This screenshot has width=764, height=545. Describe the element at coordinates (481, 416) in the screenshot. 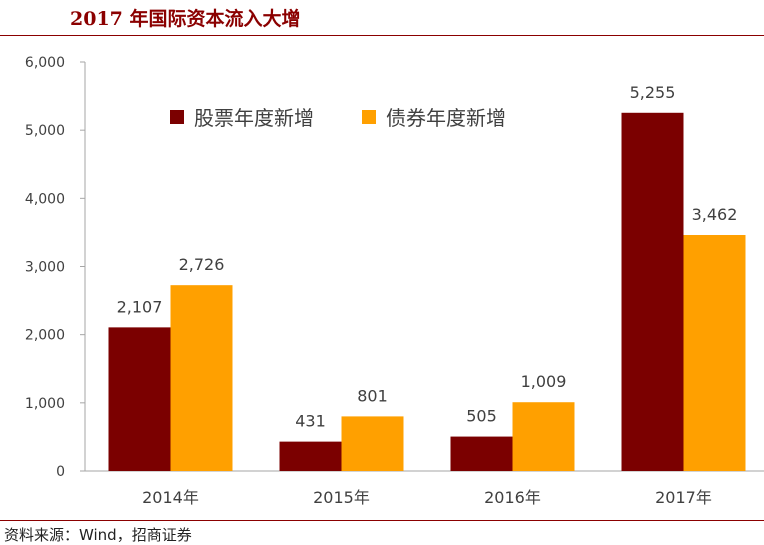

I see `data-label: 505` at that location.